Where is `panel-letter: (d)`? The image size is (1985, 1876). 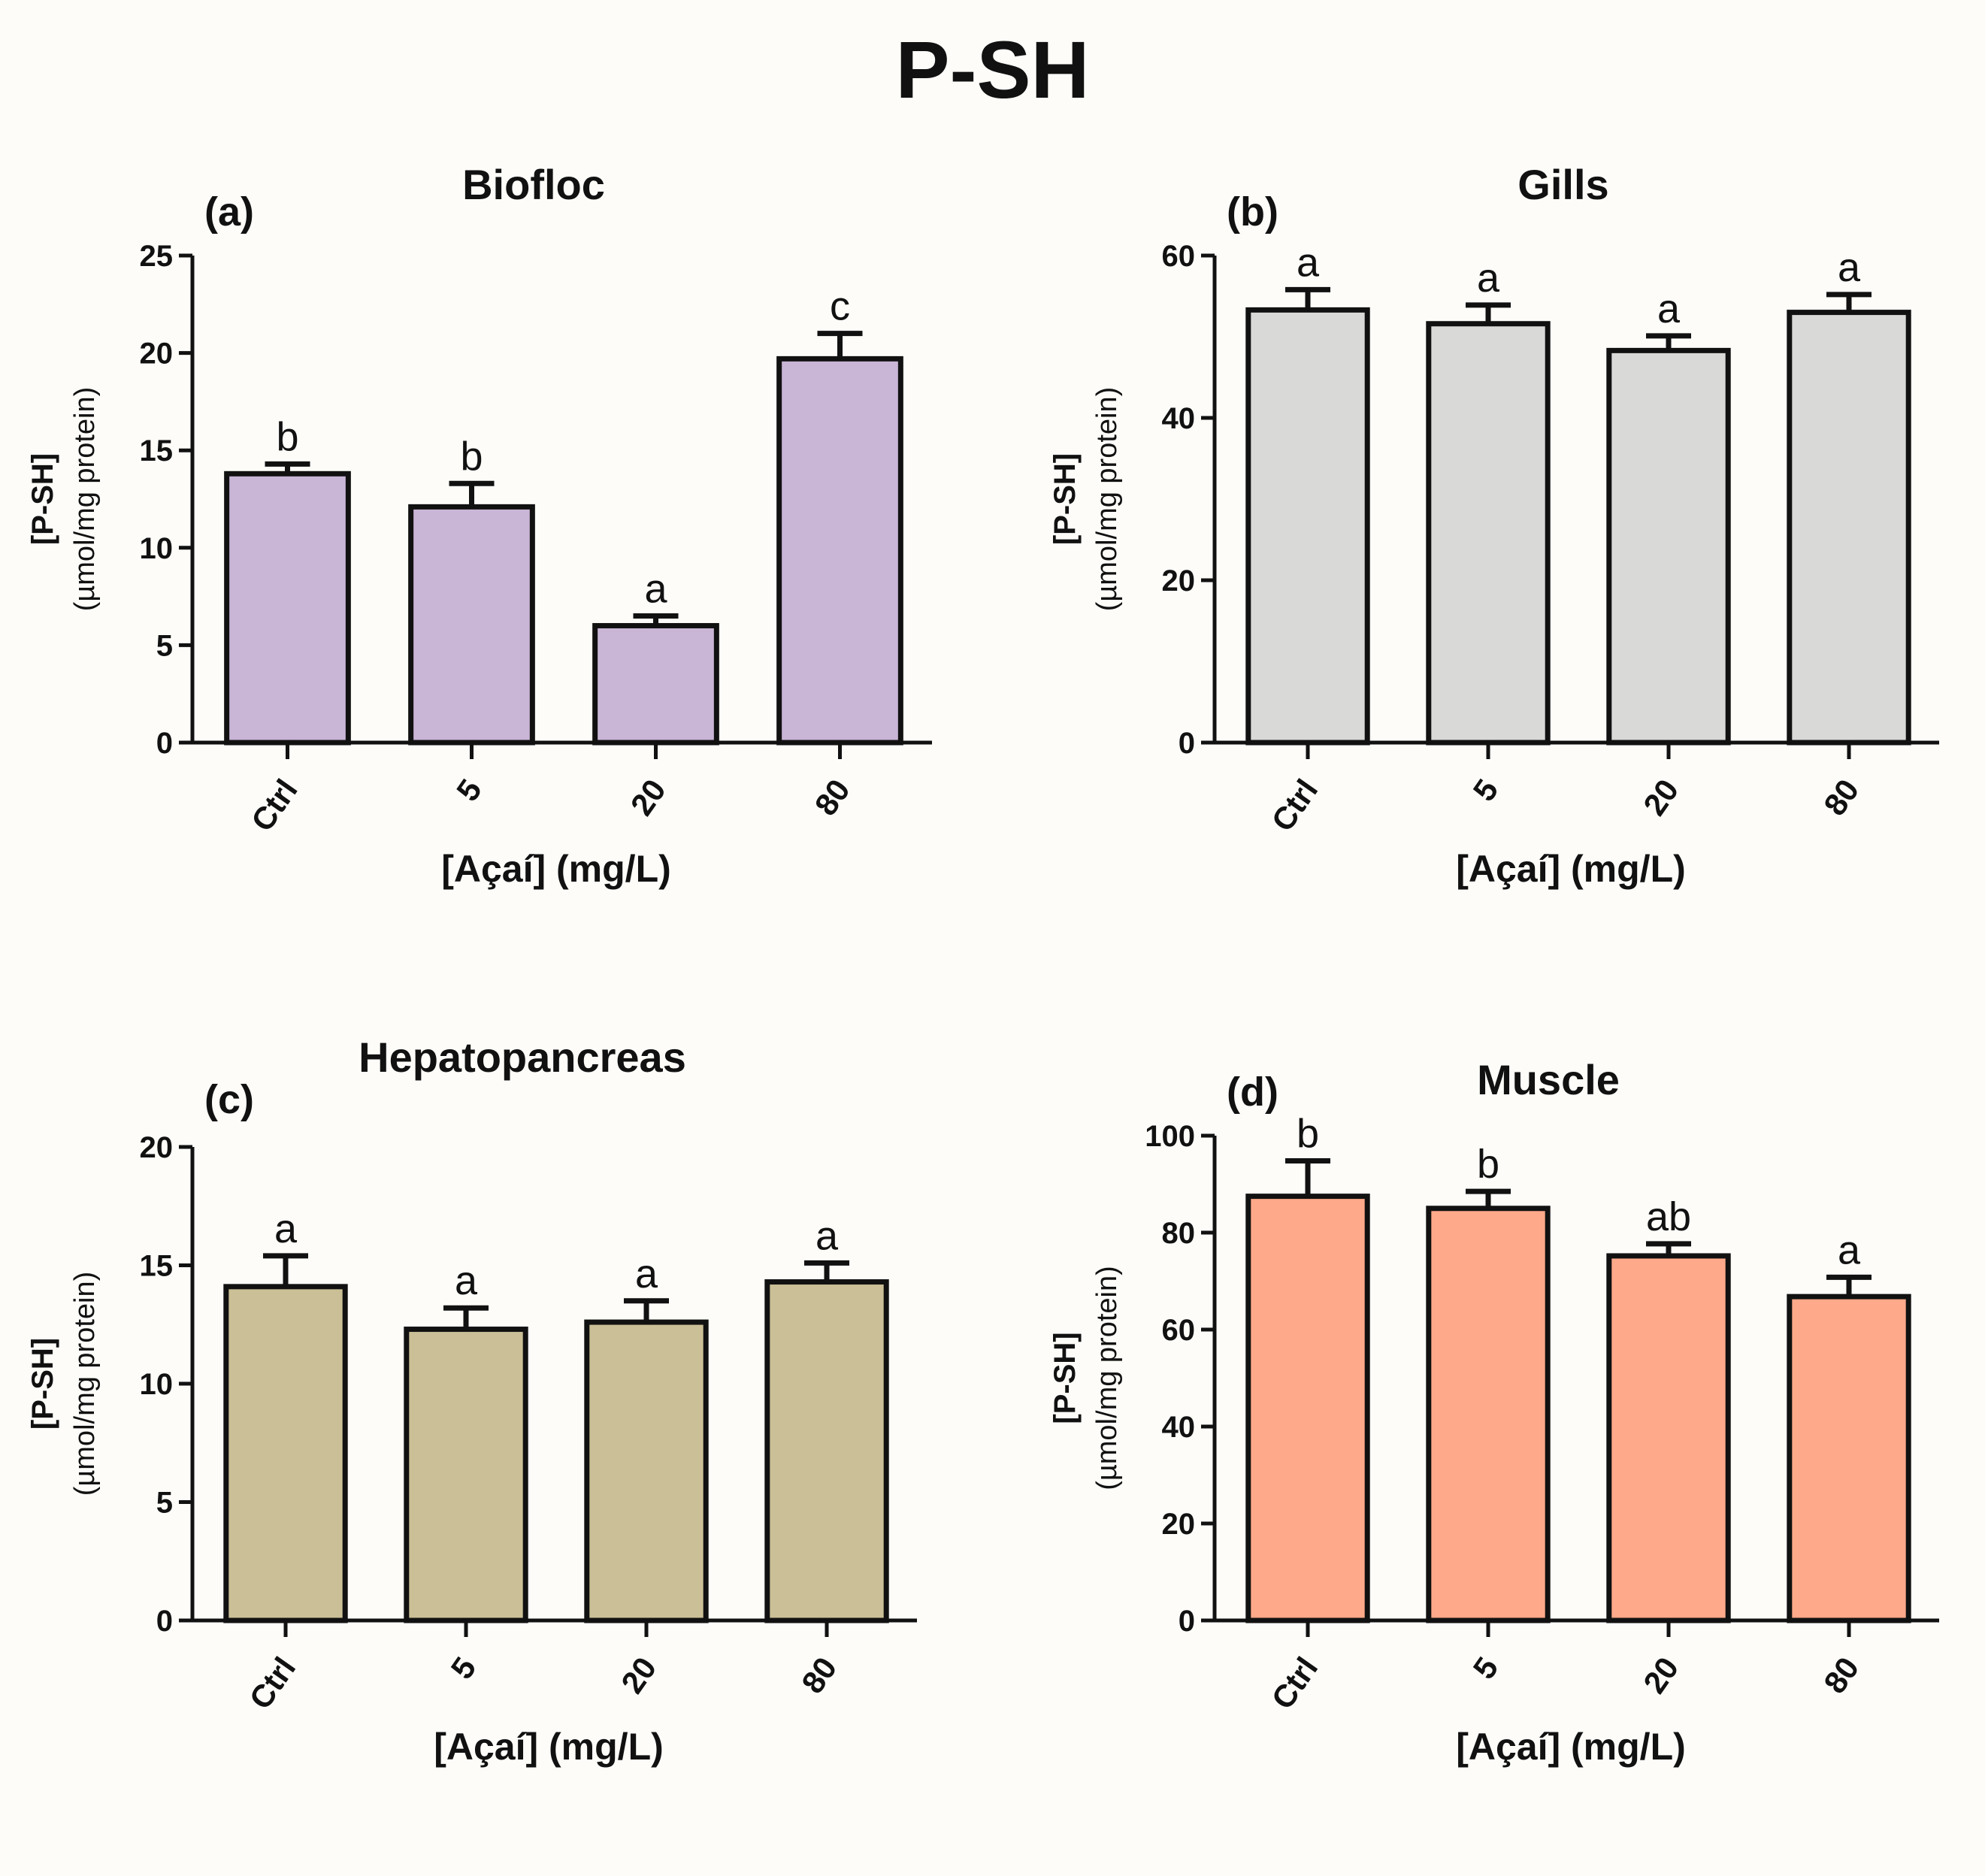
panel-letter: (d) is located at coordinates (1252, 1092).